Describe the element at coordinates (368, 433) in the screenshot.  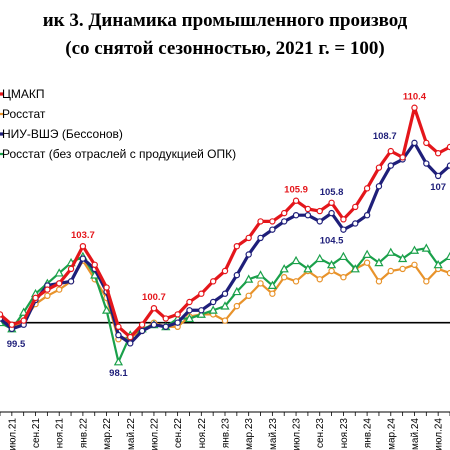
I see `x-tick-label: янв.24` at that location.